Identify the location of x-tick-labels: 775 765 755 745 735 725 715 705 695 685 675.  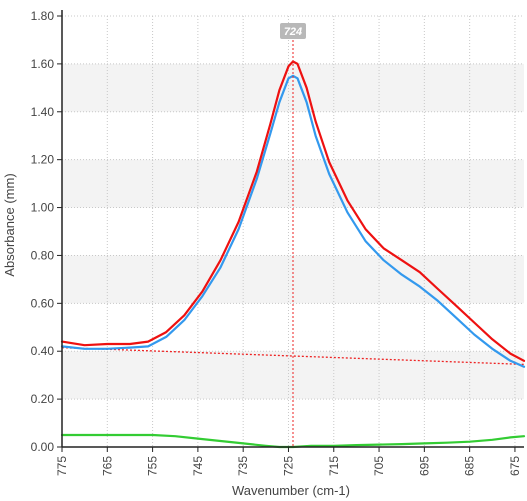
(288, 466).